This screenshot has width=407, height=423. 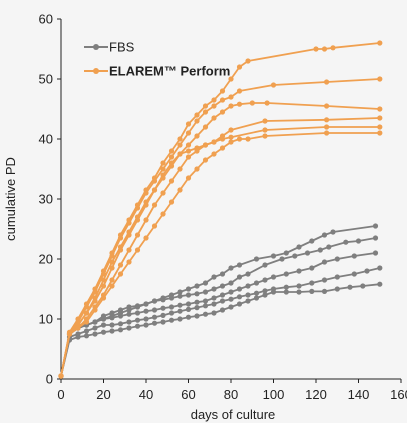 What do you see at coordinates (46, 139) in the screenshot?
I see `y-tick-label: 40` at bounding box center [46, 139].